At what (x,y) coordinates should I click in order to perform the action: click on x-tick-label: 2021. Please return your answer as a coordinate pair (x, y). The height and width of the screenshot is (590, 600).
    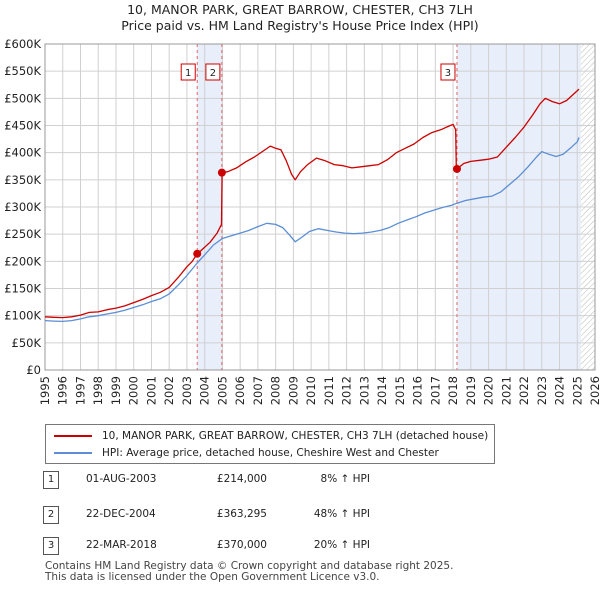
    Looking at the image, I should click on (506, 390).